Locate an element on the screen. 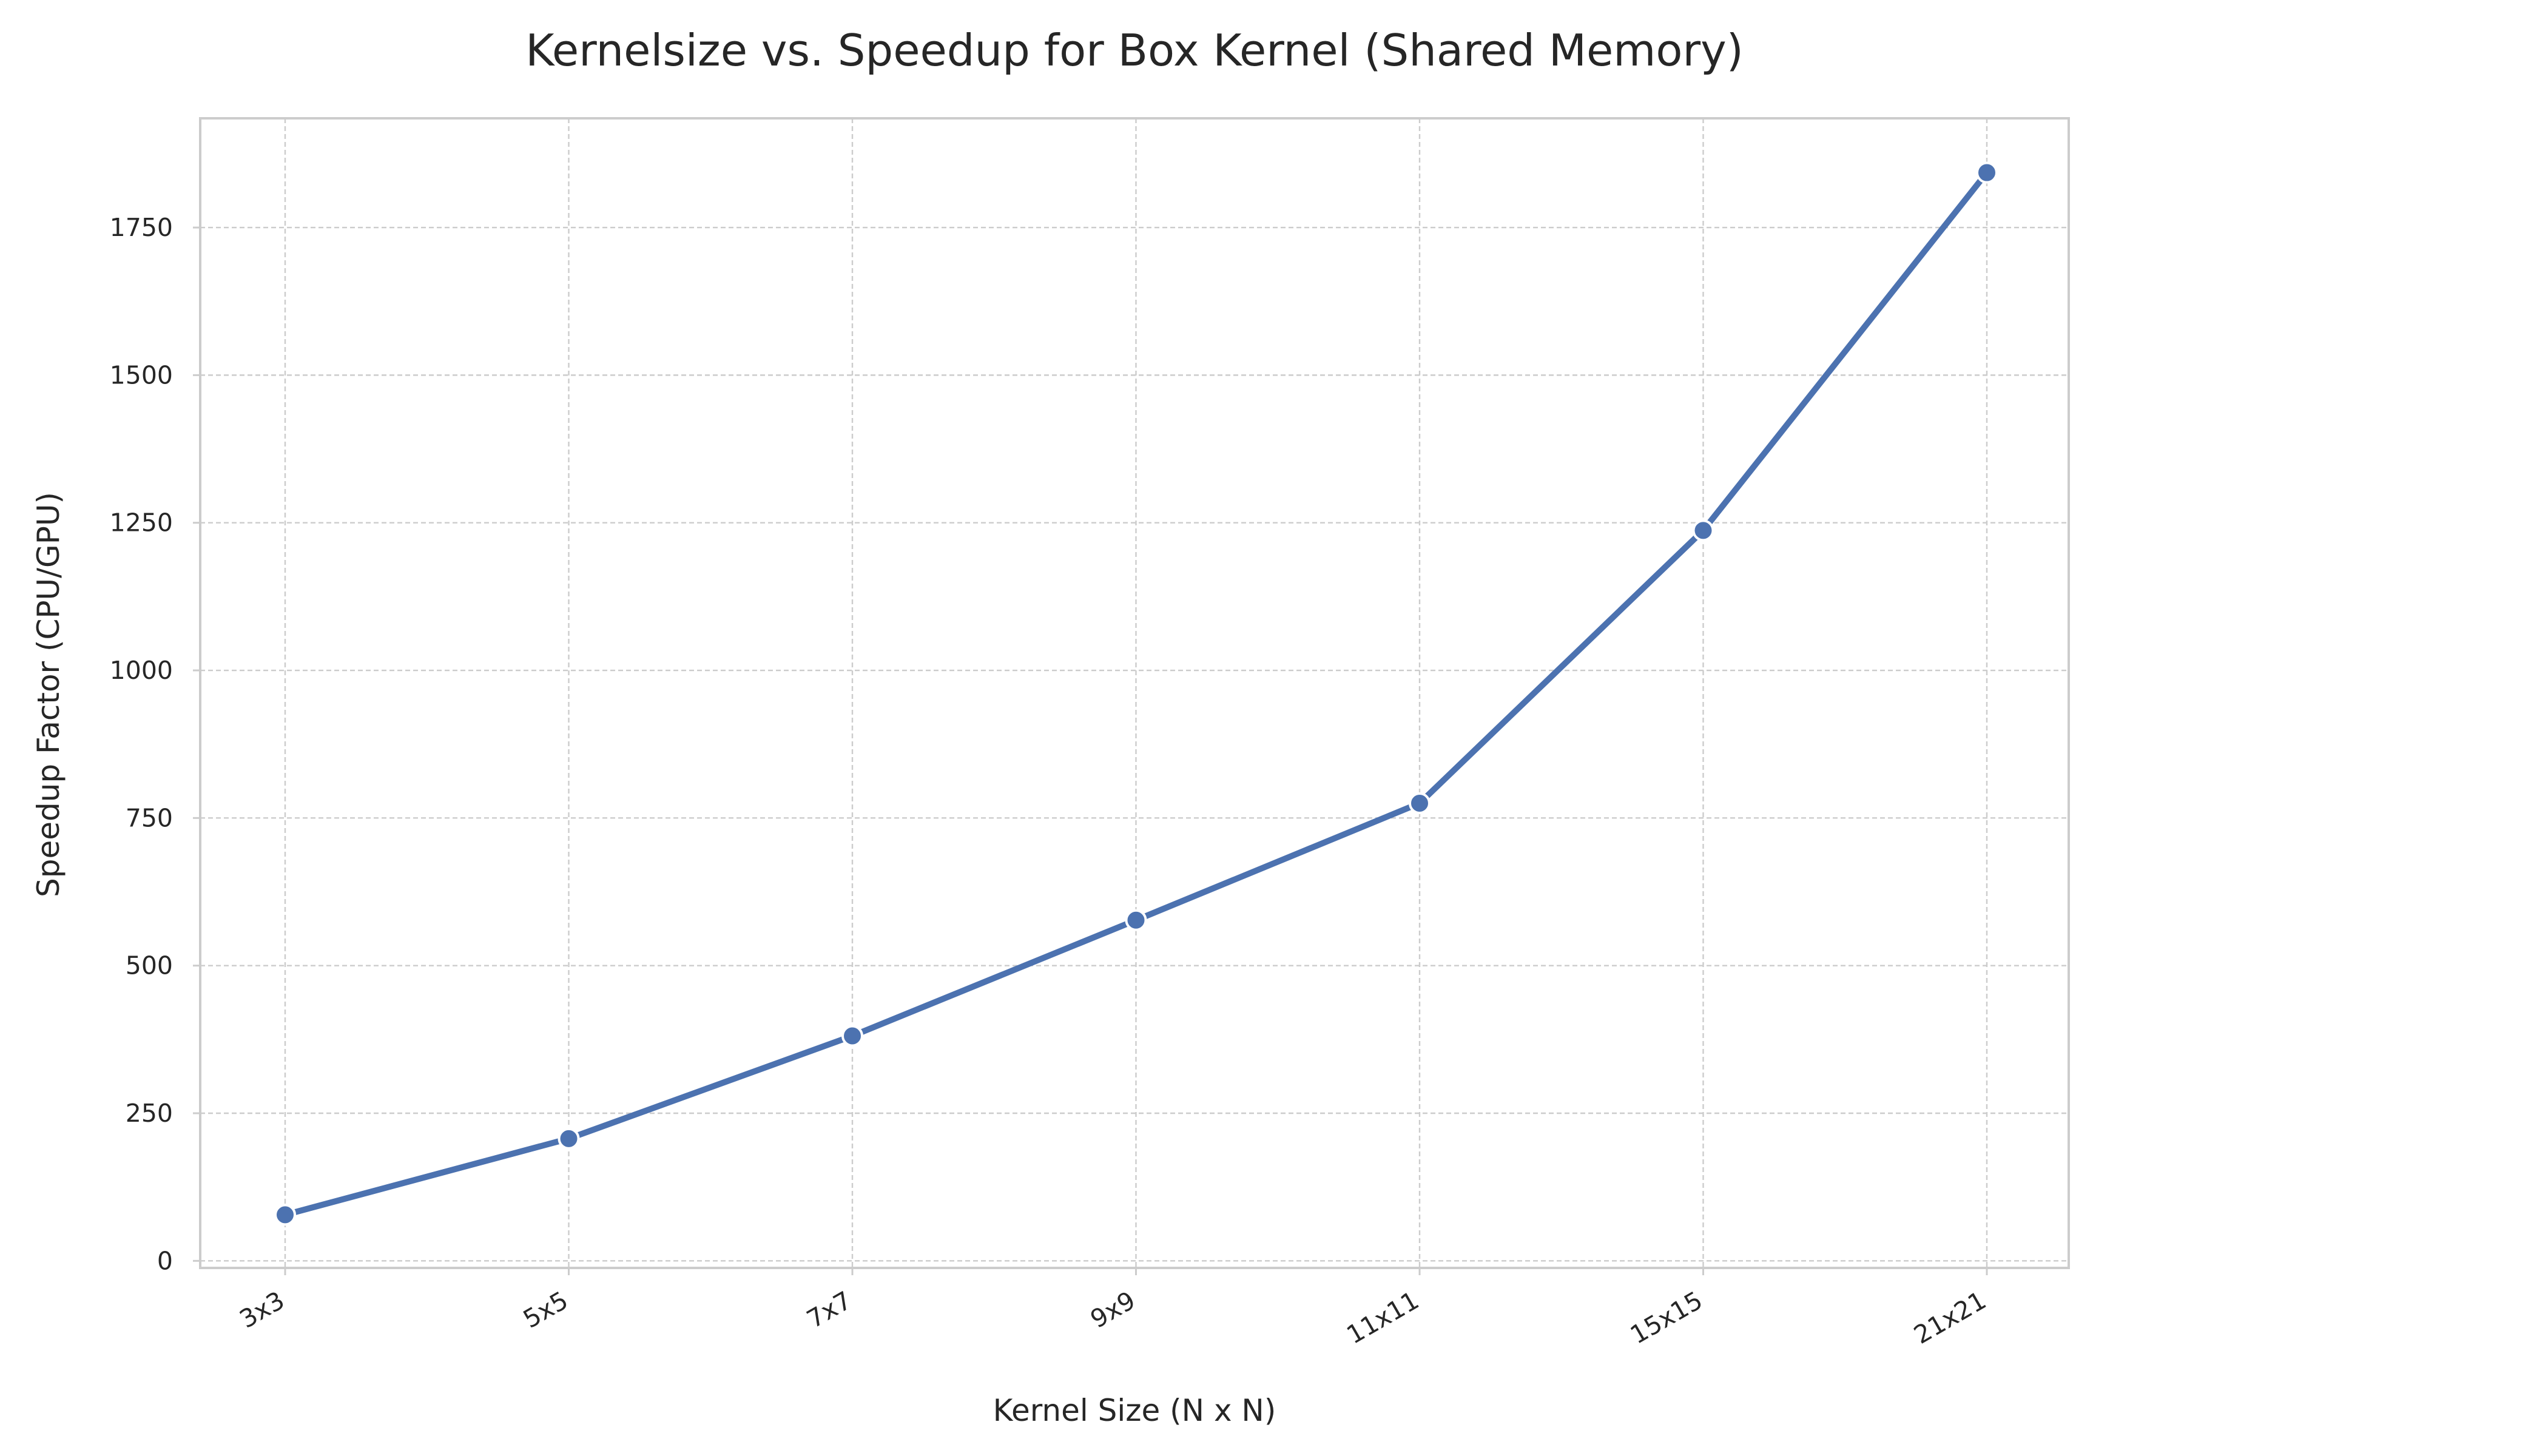 This screenshot has width=2548, height=1456. x-tick-label: 11x11 is located at coordinates (1383, 1318).